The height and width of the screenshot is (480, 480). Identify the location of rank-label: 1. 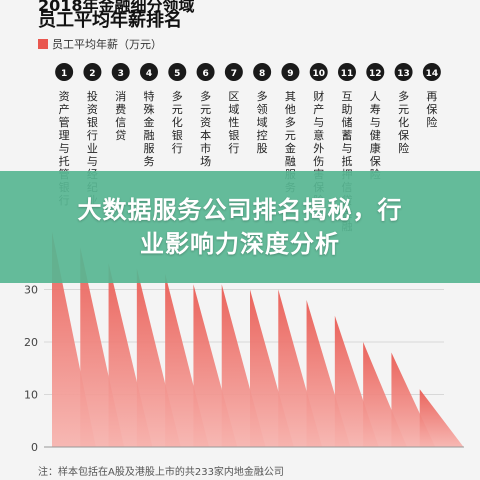
(64, 74).